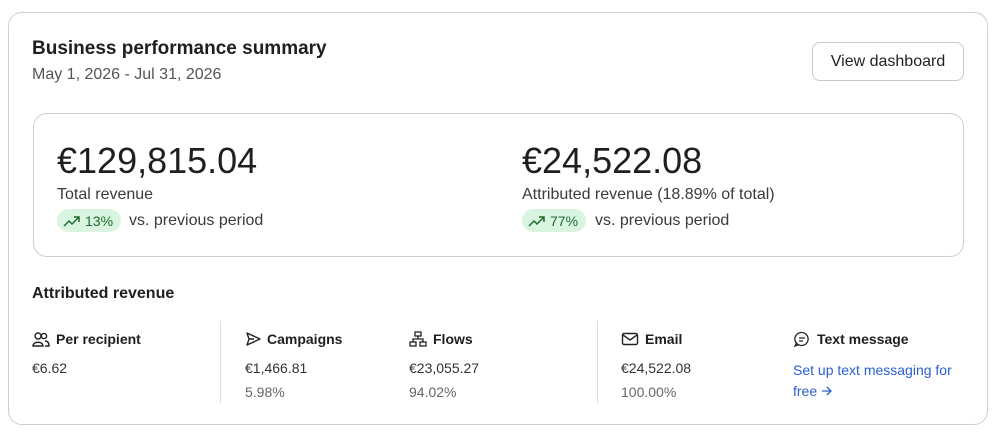 The height and width of the screenshot is (440, 1001). What do you see at coordinates (648, 194) in the screenshot?
I see `attributed-revenue-label: Attributed revenue (18.89% of total)` at bounding box center [648, 194].